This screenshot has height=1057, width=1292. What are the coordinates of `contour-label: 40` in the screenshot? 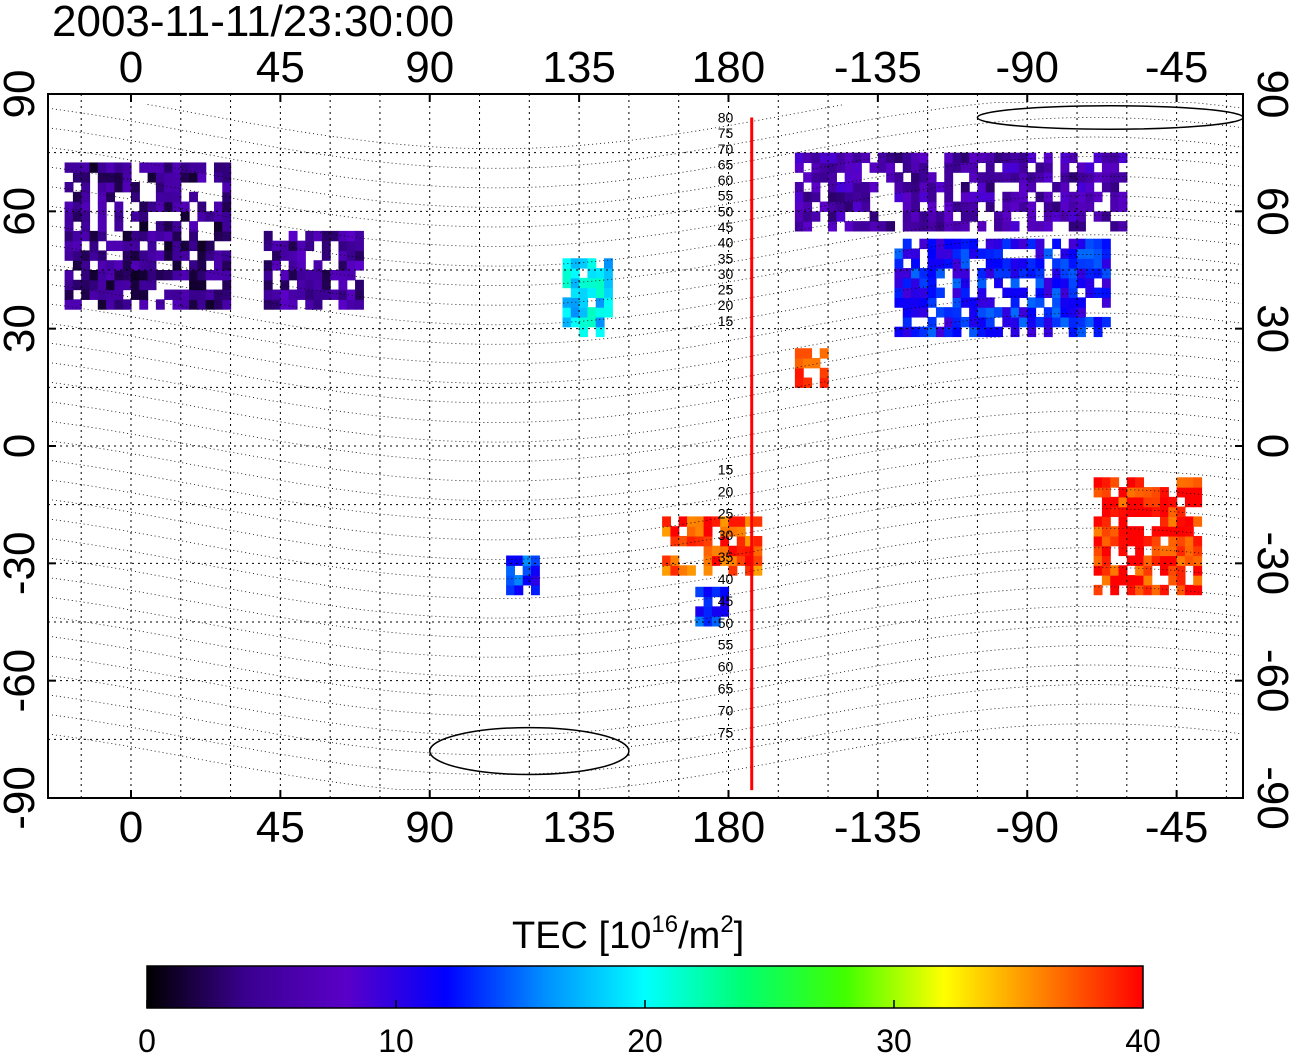 It's located at (726, 243).